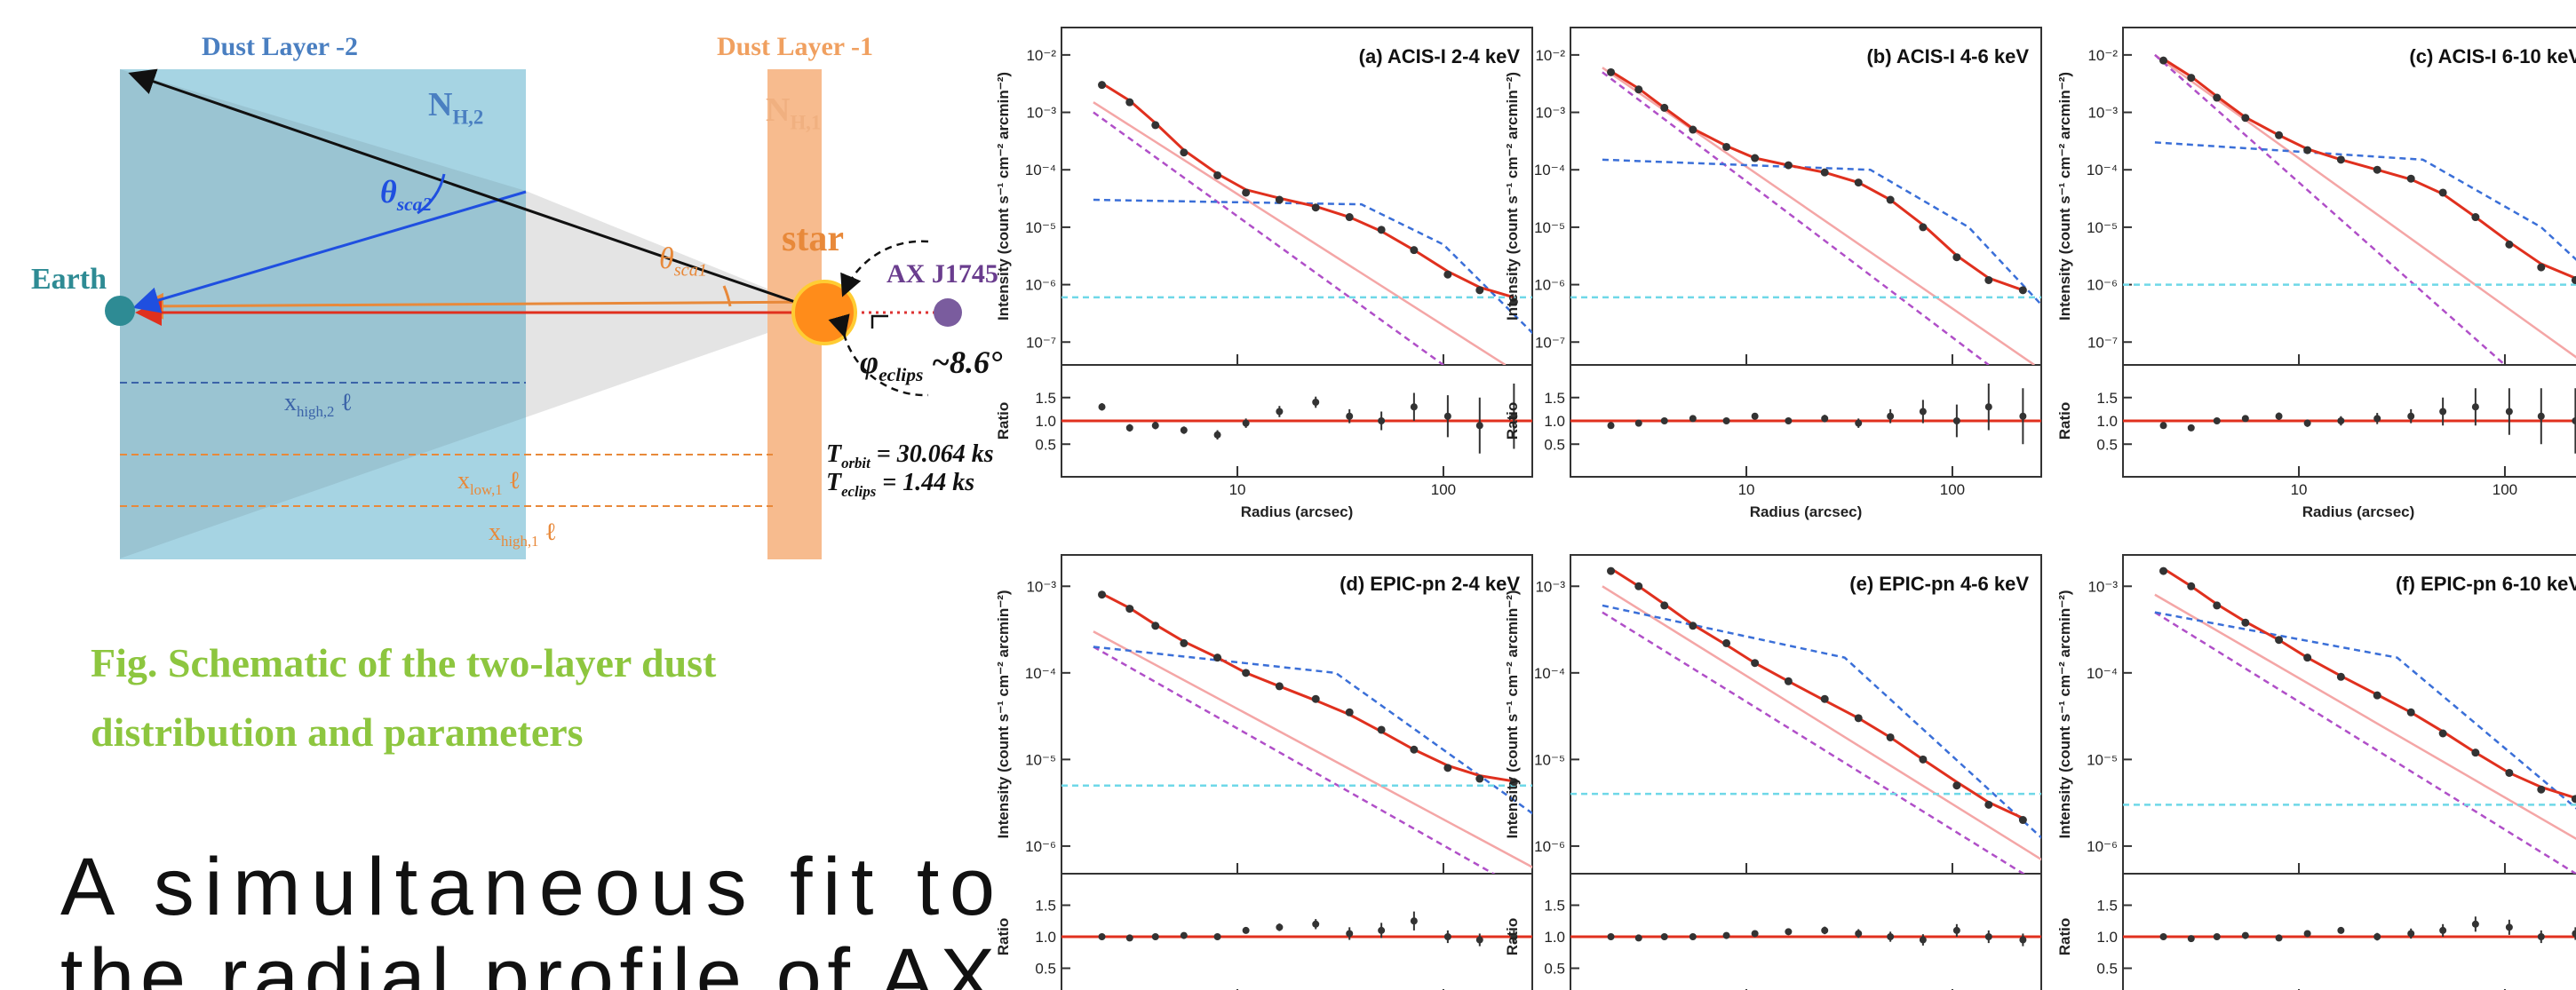  Describe the element at coordinates (948, 312) in the screenshot. I see `source` at that location.